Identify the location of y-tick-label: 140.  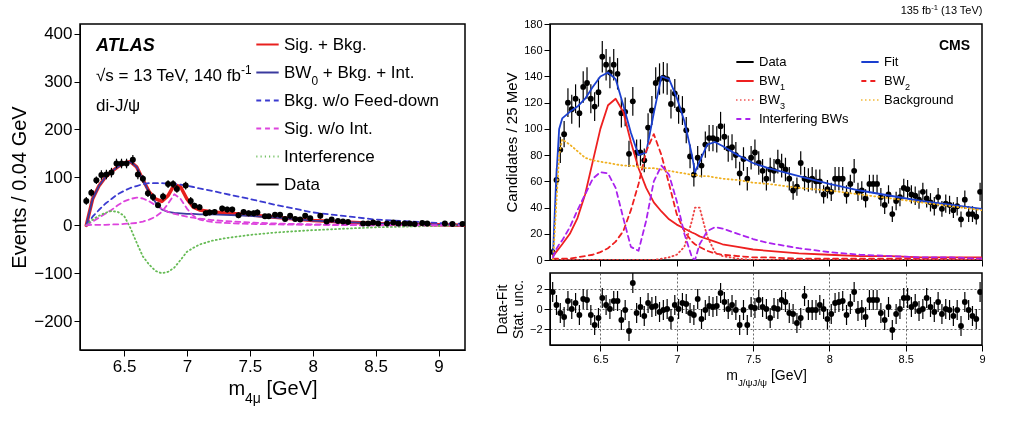
(533, 75).